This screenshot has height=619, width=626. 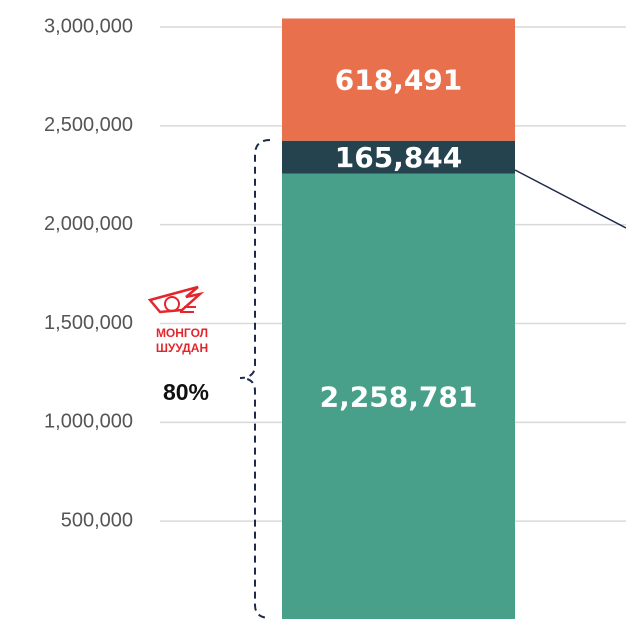 I want to click on logo-text: МОНГОЛ, so click(x=182, y=333).